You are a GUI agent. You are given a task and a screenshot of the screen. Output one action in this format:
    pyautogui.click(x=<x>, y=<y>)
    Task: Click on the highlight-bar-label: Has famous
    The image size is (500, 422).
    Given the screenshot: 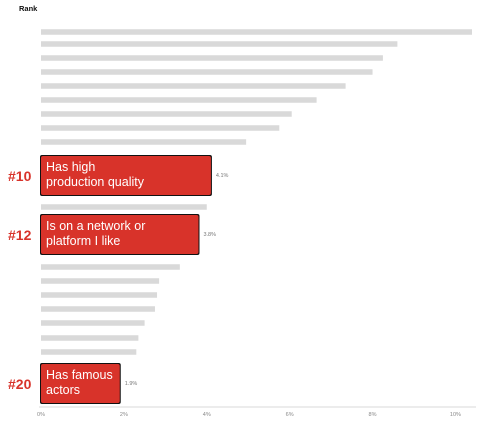 What is the action you would take?
    pyautogui.click(x=79, y=375)
    